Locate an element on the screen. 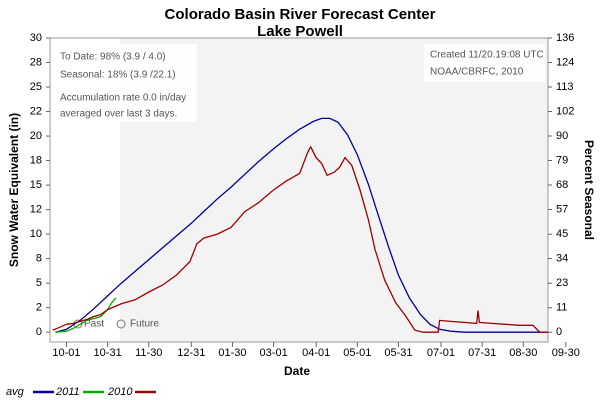 Image resolution: width=600 pixels, height=400 pixels. y-tick-label: 18 is located at coordinates (36, 160).